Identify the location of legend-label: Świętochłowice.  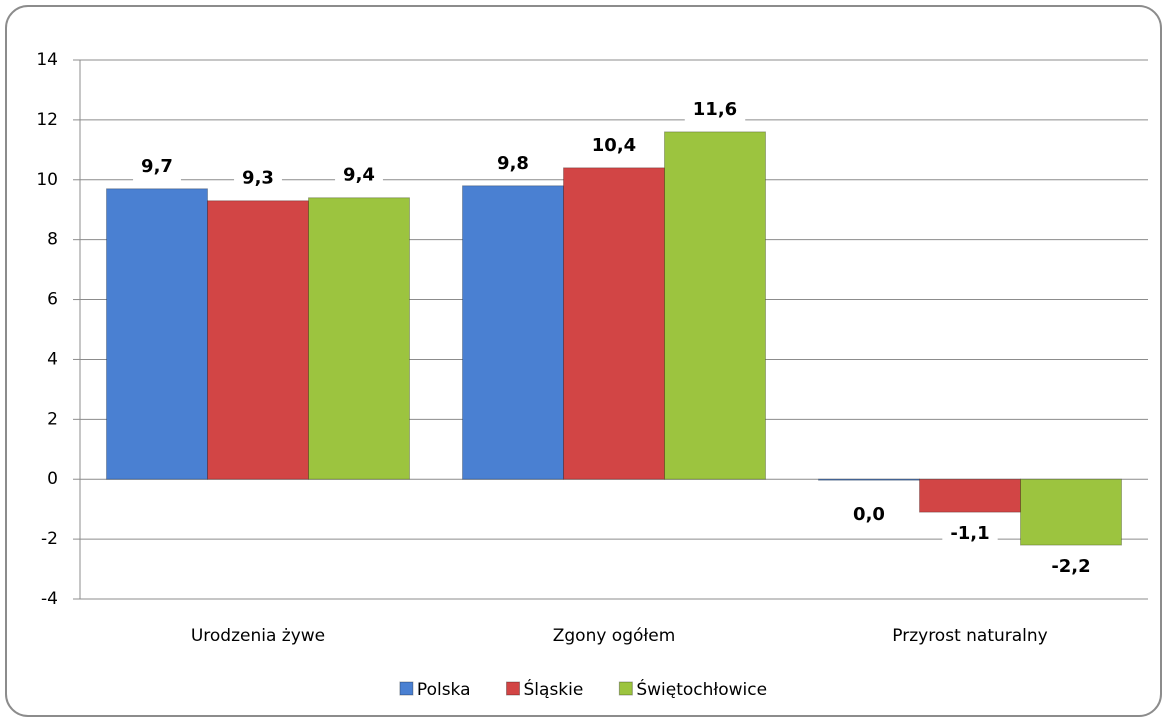
(701, 689).